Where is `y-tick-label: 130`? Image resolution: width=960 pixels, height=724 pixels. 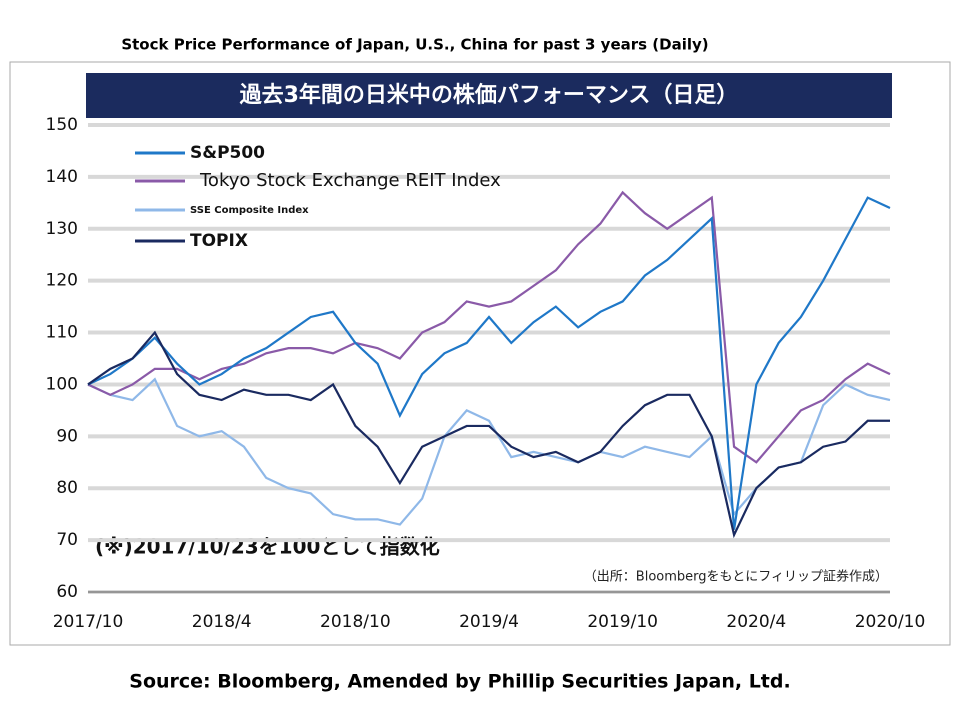 y-tick-label: 130 is located at coordinates (62, 229).